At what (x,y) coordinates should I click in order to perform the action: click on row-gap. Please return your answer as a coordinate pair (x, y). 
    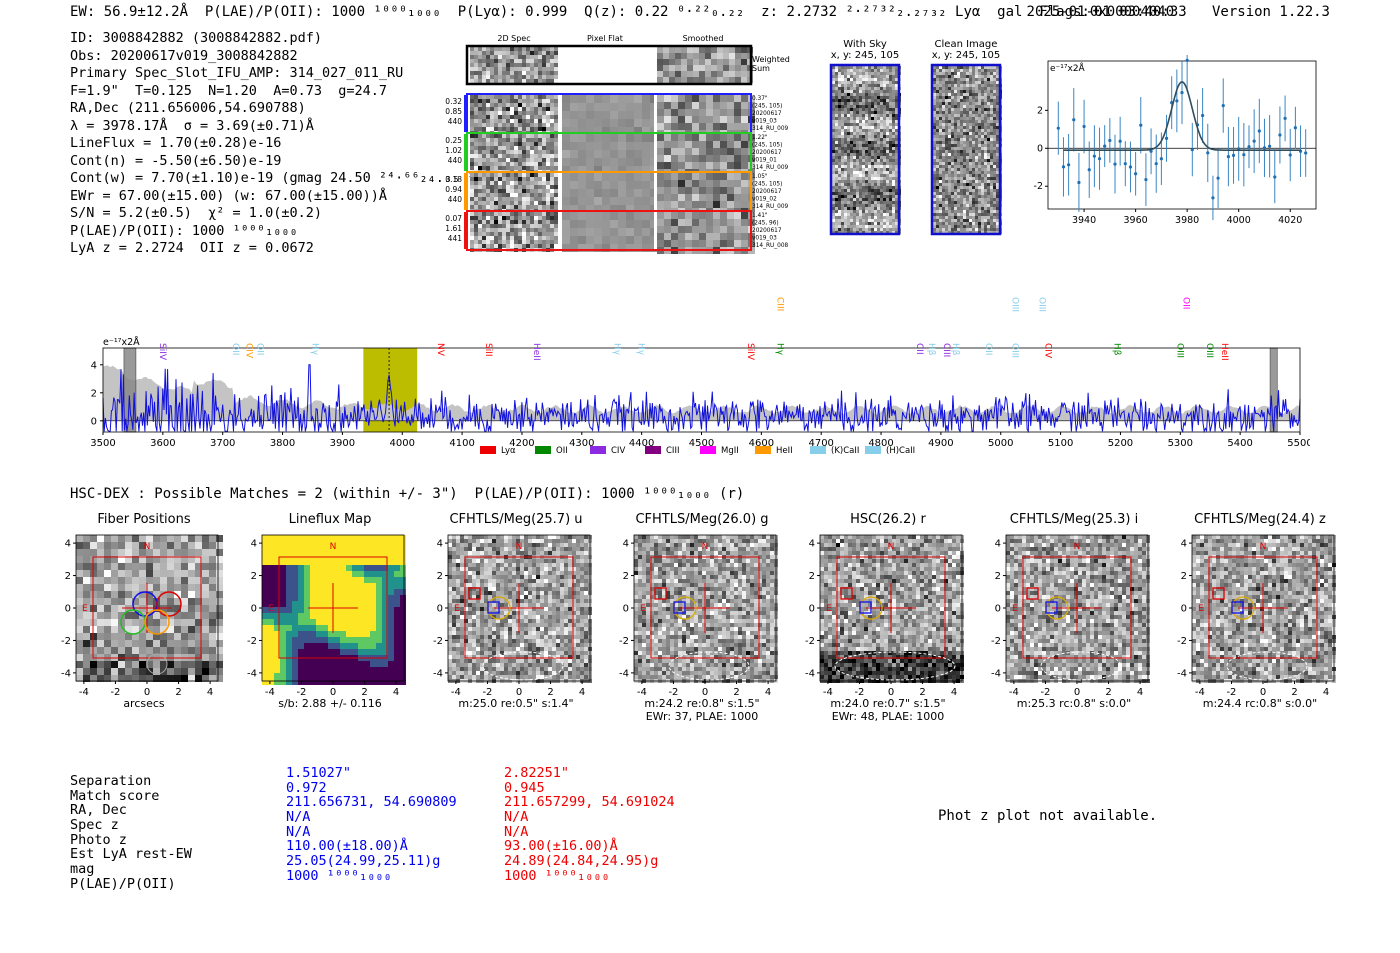
    Looking at the image, I should click on (655, 191).